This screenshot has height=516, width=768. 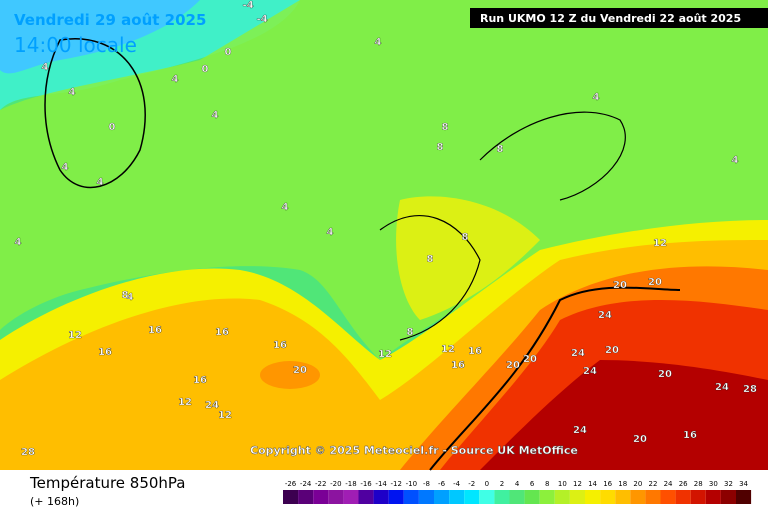 I want to click on legend-label: 8, so click(x=547, y=484).